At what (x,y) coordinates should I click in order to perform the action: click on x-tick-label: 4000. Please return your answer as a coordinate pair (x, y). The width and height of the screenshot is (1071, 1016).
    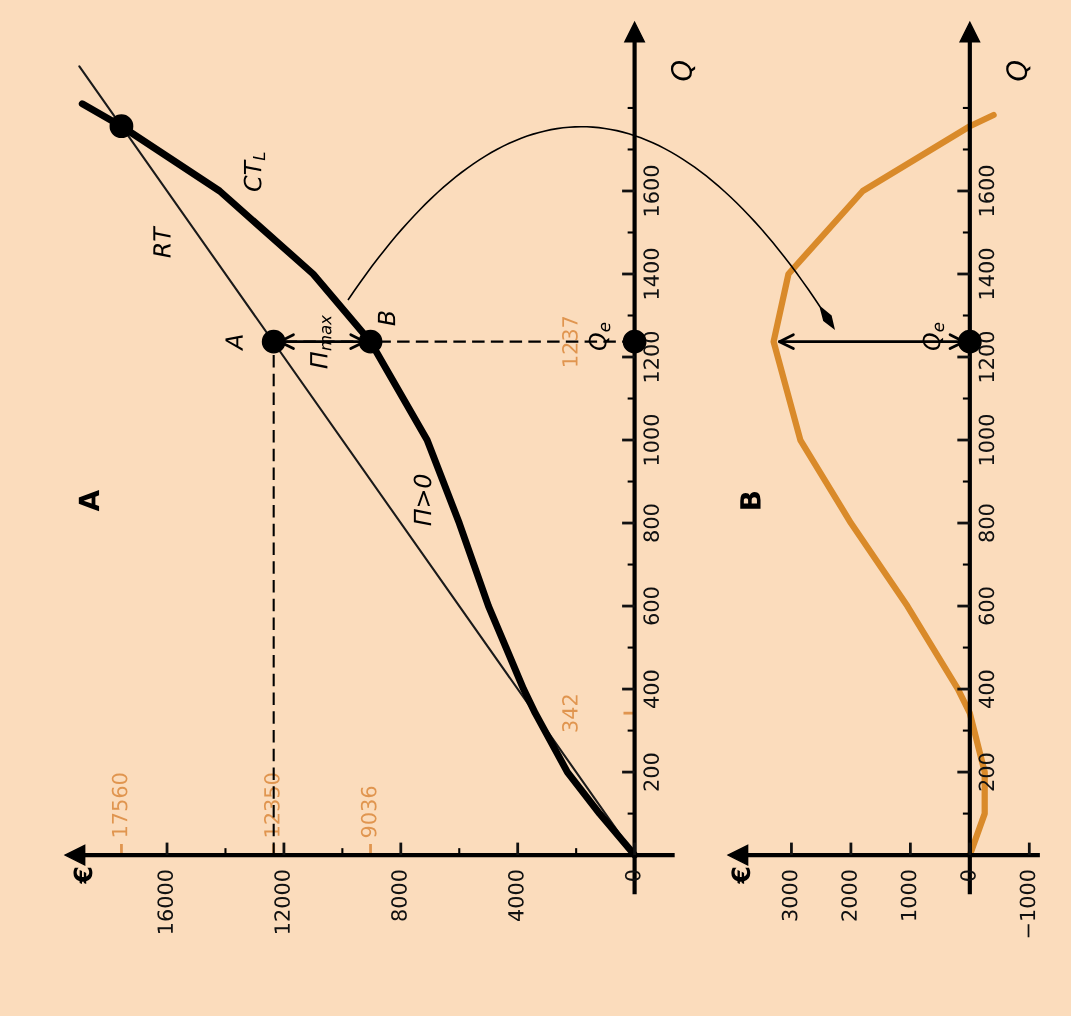
    Looking at the image, I should click on (515, 895).